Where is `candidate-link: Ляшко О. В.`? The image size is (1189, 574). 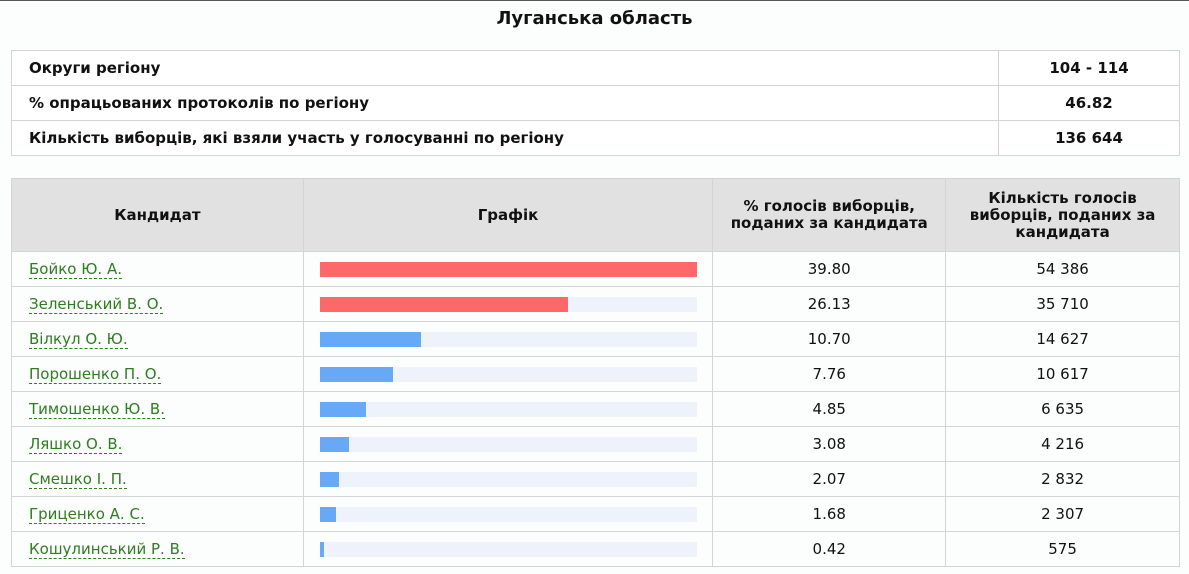
candidate-link: Ляшко О. В. is located at coordinates (76, 444).